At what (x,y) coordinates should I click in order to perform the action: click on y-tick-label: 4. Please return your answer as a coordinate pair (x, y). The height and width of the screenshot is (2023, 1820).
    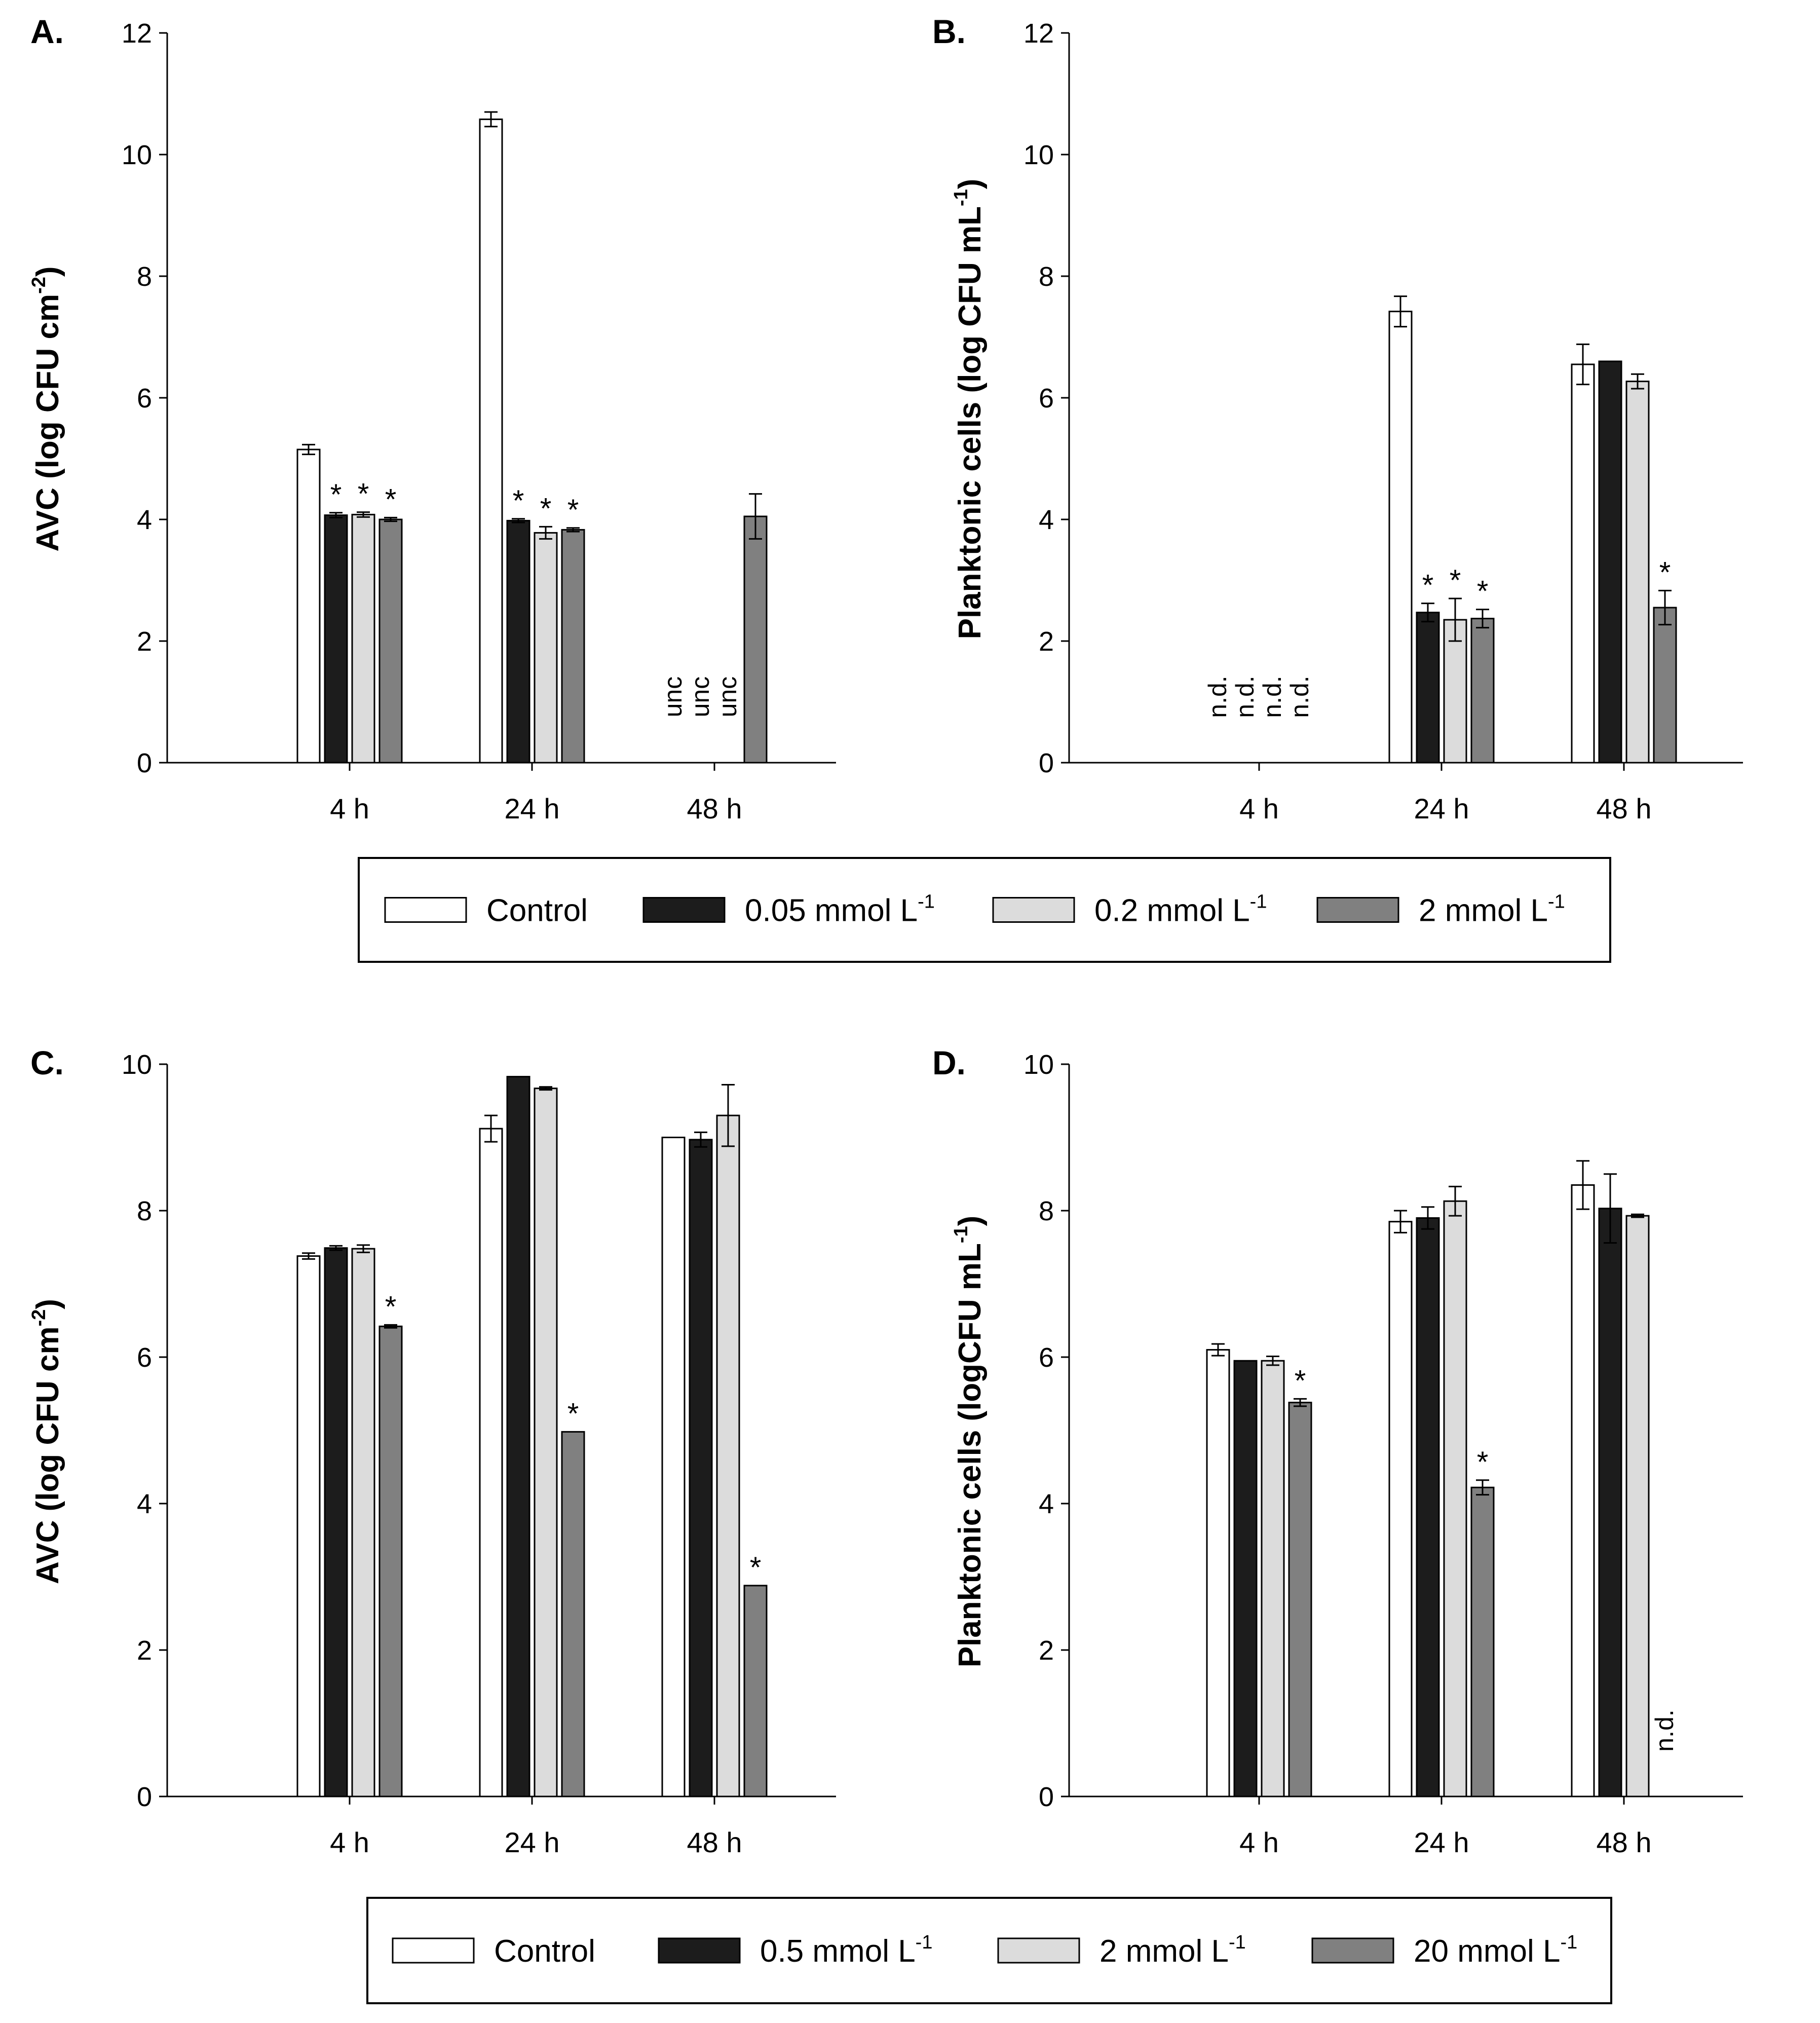
    Looking at the image, I should click on (1046, 1504).